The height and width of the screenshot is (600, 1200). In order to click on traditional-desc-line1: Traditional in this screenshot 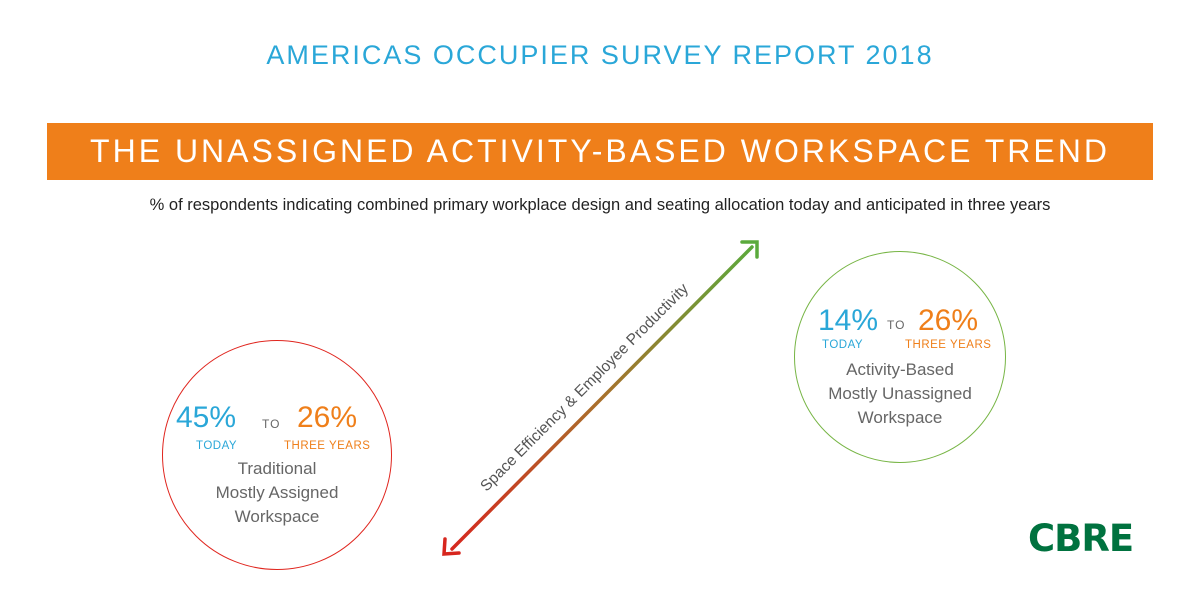, I will do `click(277, 468)`.